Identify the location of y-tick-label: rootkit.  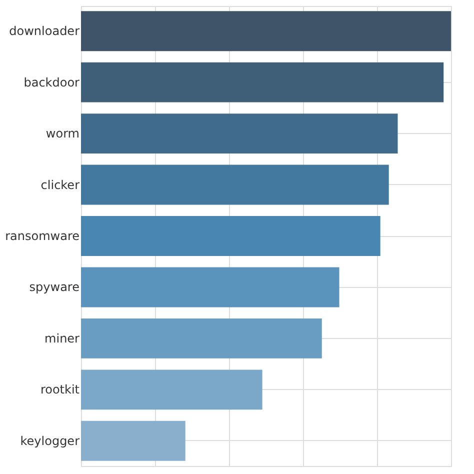
(60, 389).